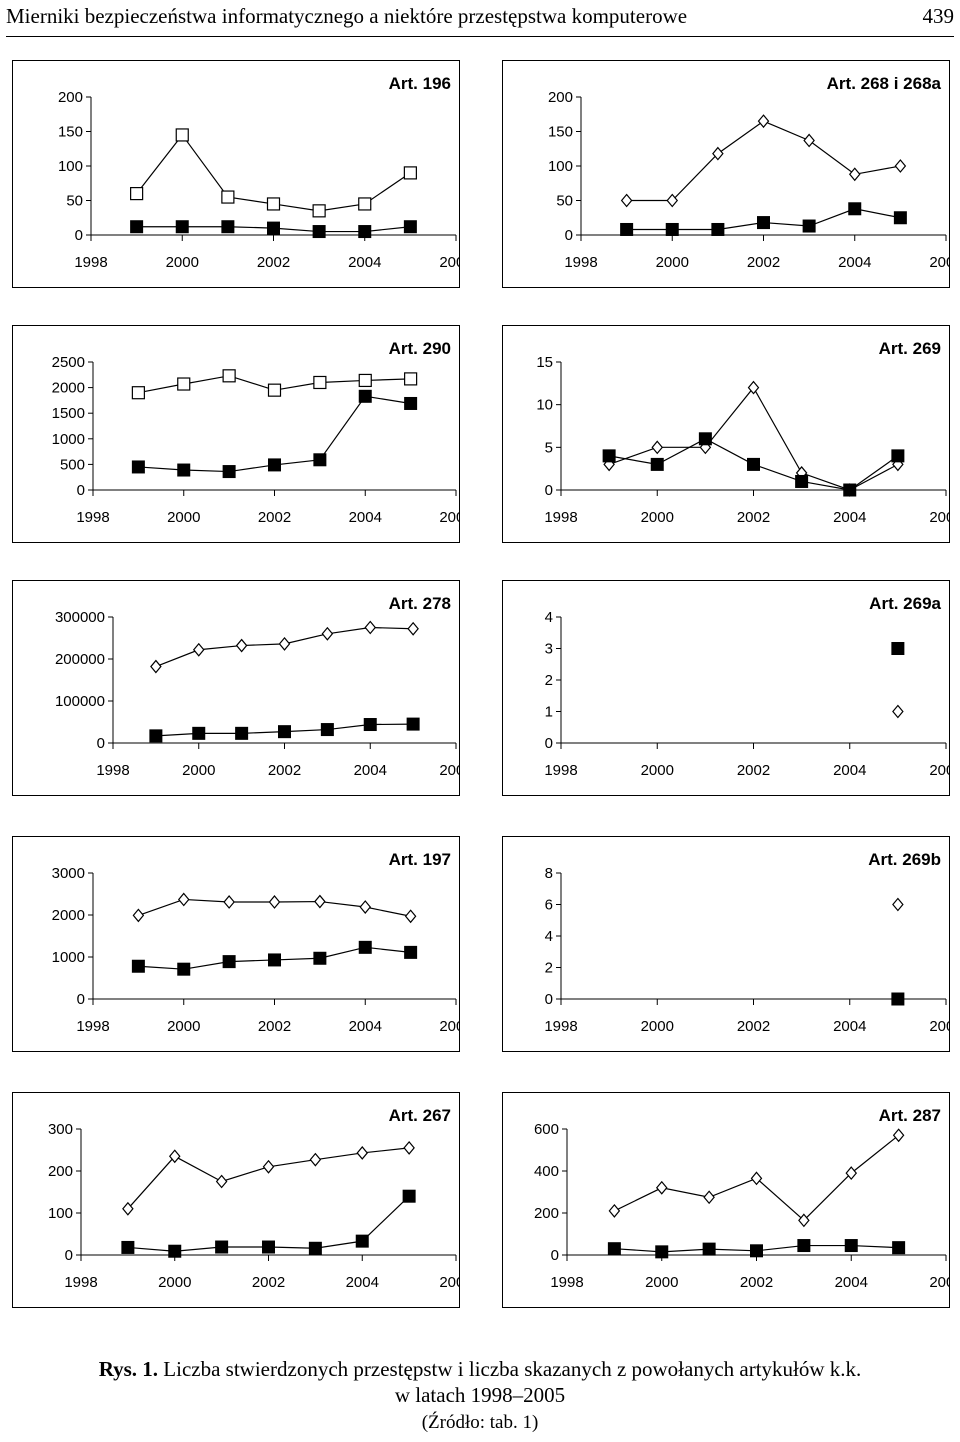 Image resolution: width=960 pixels, height=1442 pixels. Describe the element at coordinates (544, 362) in the screenshot. I see `y-tick-label: 15` at that location.